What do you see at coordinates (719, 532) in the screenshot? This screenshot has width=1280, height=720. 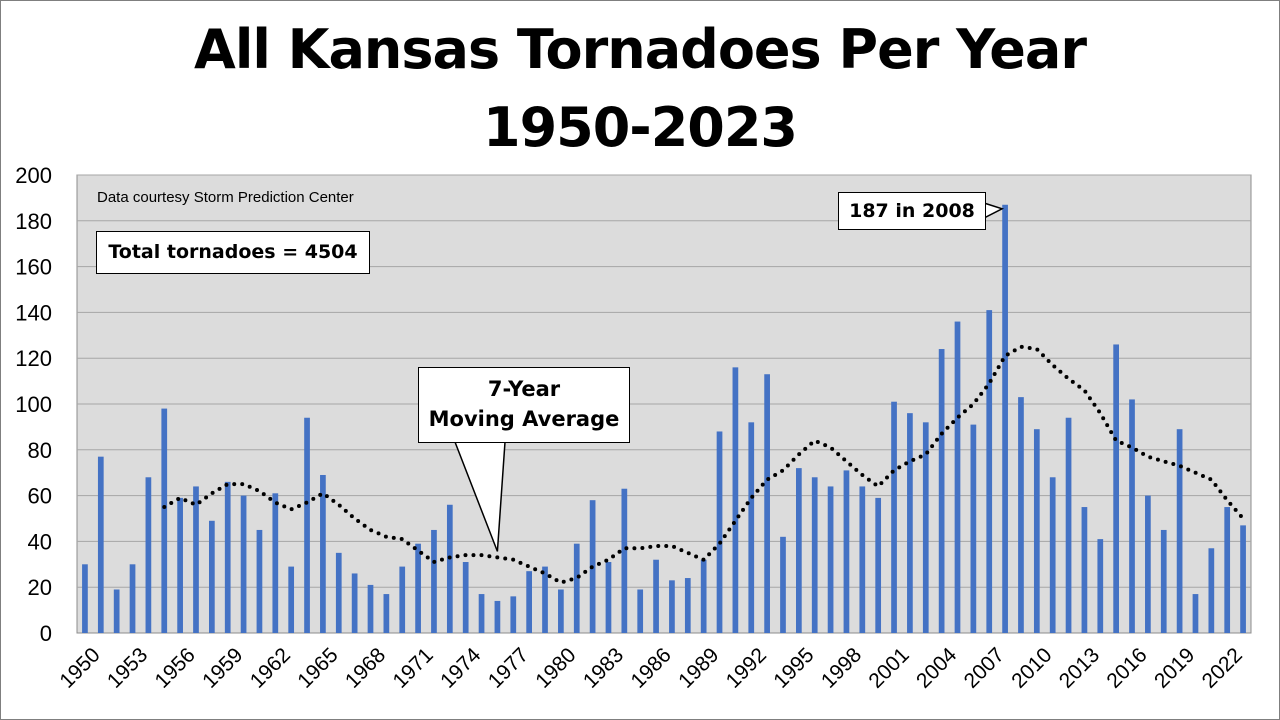 I see `bar-1990` at bounding box center [719, 532].